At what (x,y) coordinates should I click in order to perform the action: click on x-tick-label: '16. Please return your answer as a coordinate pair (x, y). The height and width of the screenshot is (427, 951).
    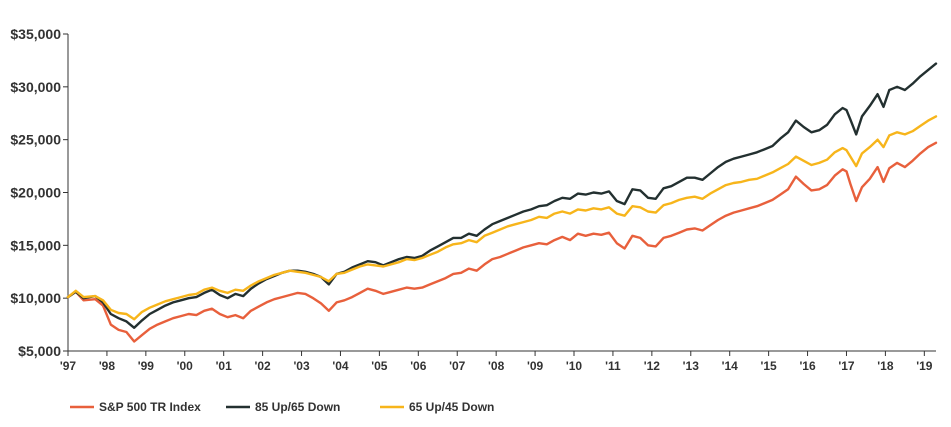
    Looking at the image, I should click on (807, 366).